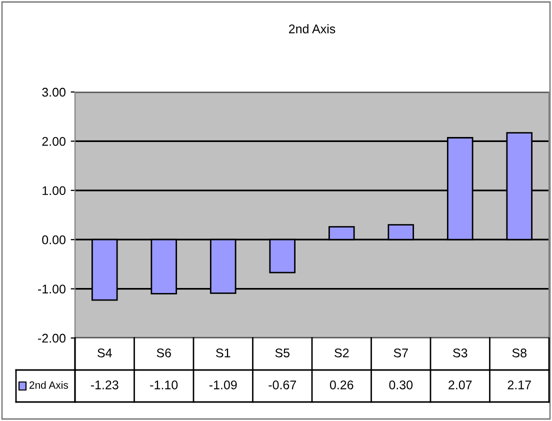 The image size is (552, 421). Describe the element at coordinates (54, 92) in the screenshot. I see `y-tick-label: 3.00` at that location.